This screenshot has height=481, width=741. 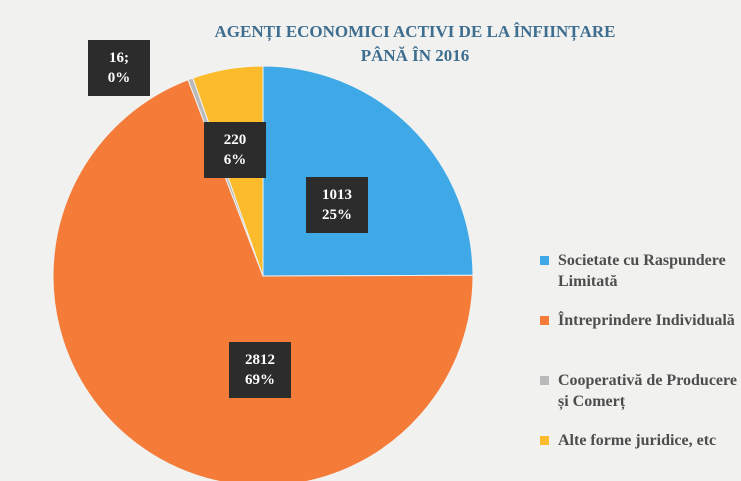 I want to click on legend-label: Societate cu Raspundere Limitată, so click(x=642, y=271).